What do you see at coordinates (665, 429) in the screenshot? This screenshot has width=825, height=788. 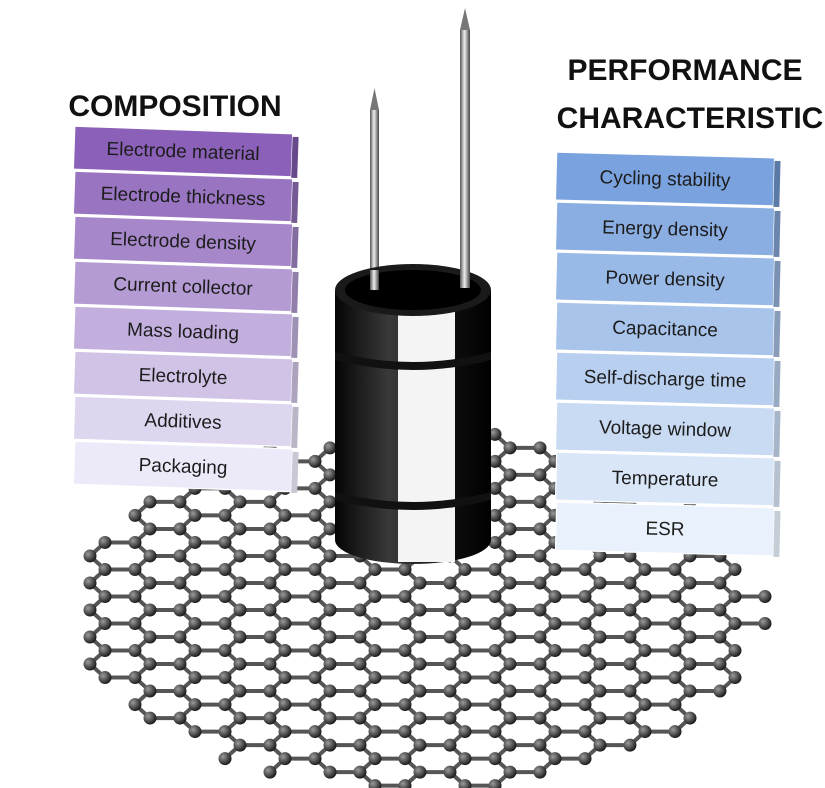 I see `block-label: Voltage window` at bounding box center [665, 429].